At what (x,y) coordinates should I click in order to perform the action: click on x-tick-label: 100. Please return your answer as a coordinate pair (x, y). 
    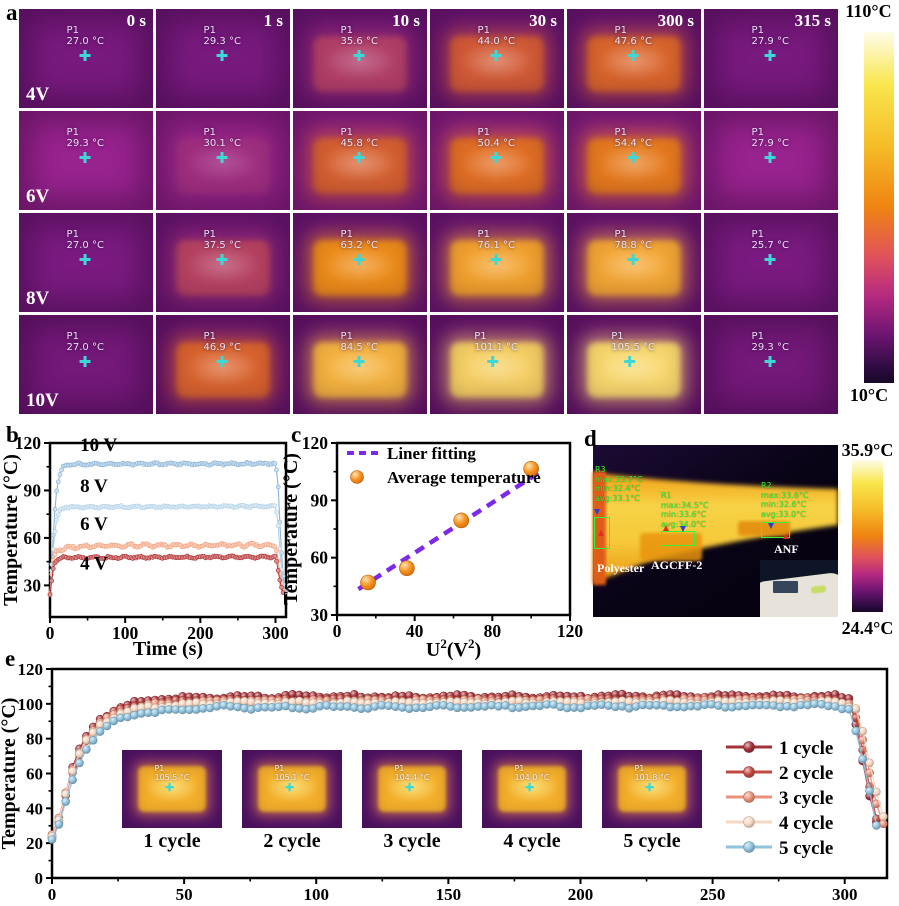
    Looking at the image, I should click on (125, 633).